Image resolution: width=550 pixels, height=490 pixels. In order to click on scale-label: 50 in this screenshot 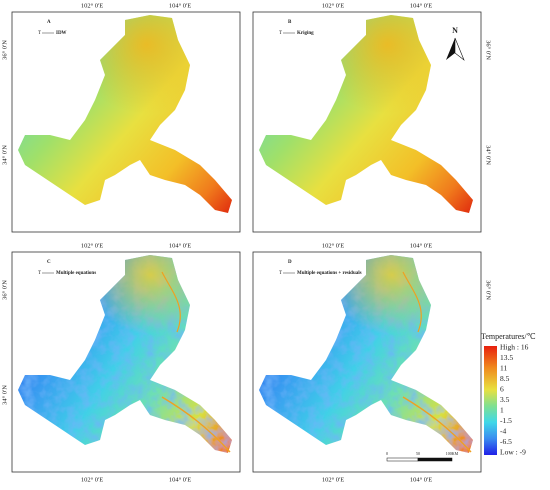, I will do `click(418, 453)`.